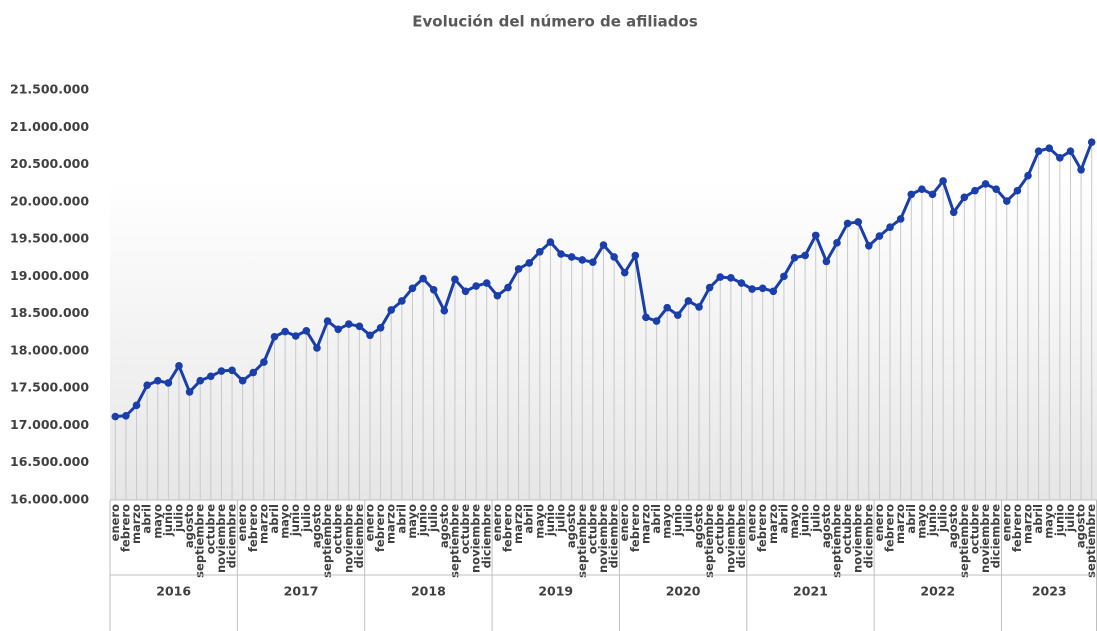  Describe the element at coordinates (49, 349) in the screenshot. I see `y-tick-label: 18.000.000` at that location.